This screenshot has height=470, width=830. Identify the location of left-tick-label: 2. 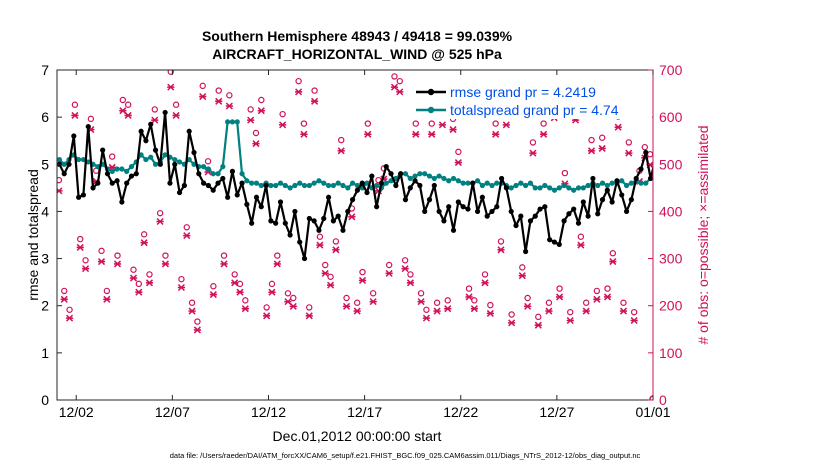
(45, 306).